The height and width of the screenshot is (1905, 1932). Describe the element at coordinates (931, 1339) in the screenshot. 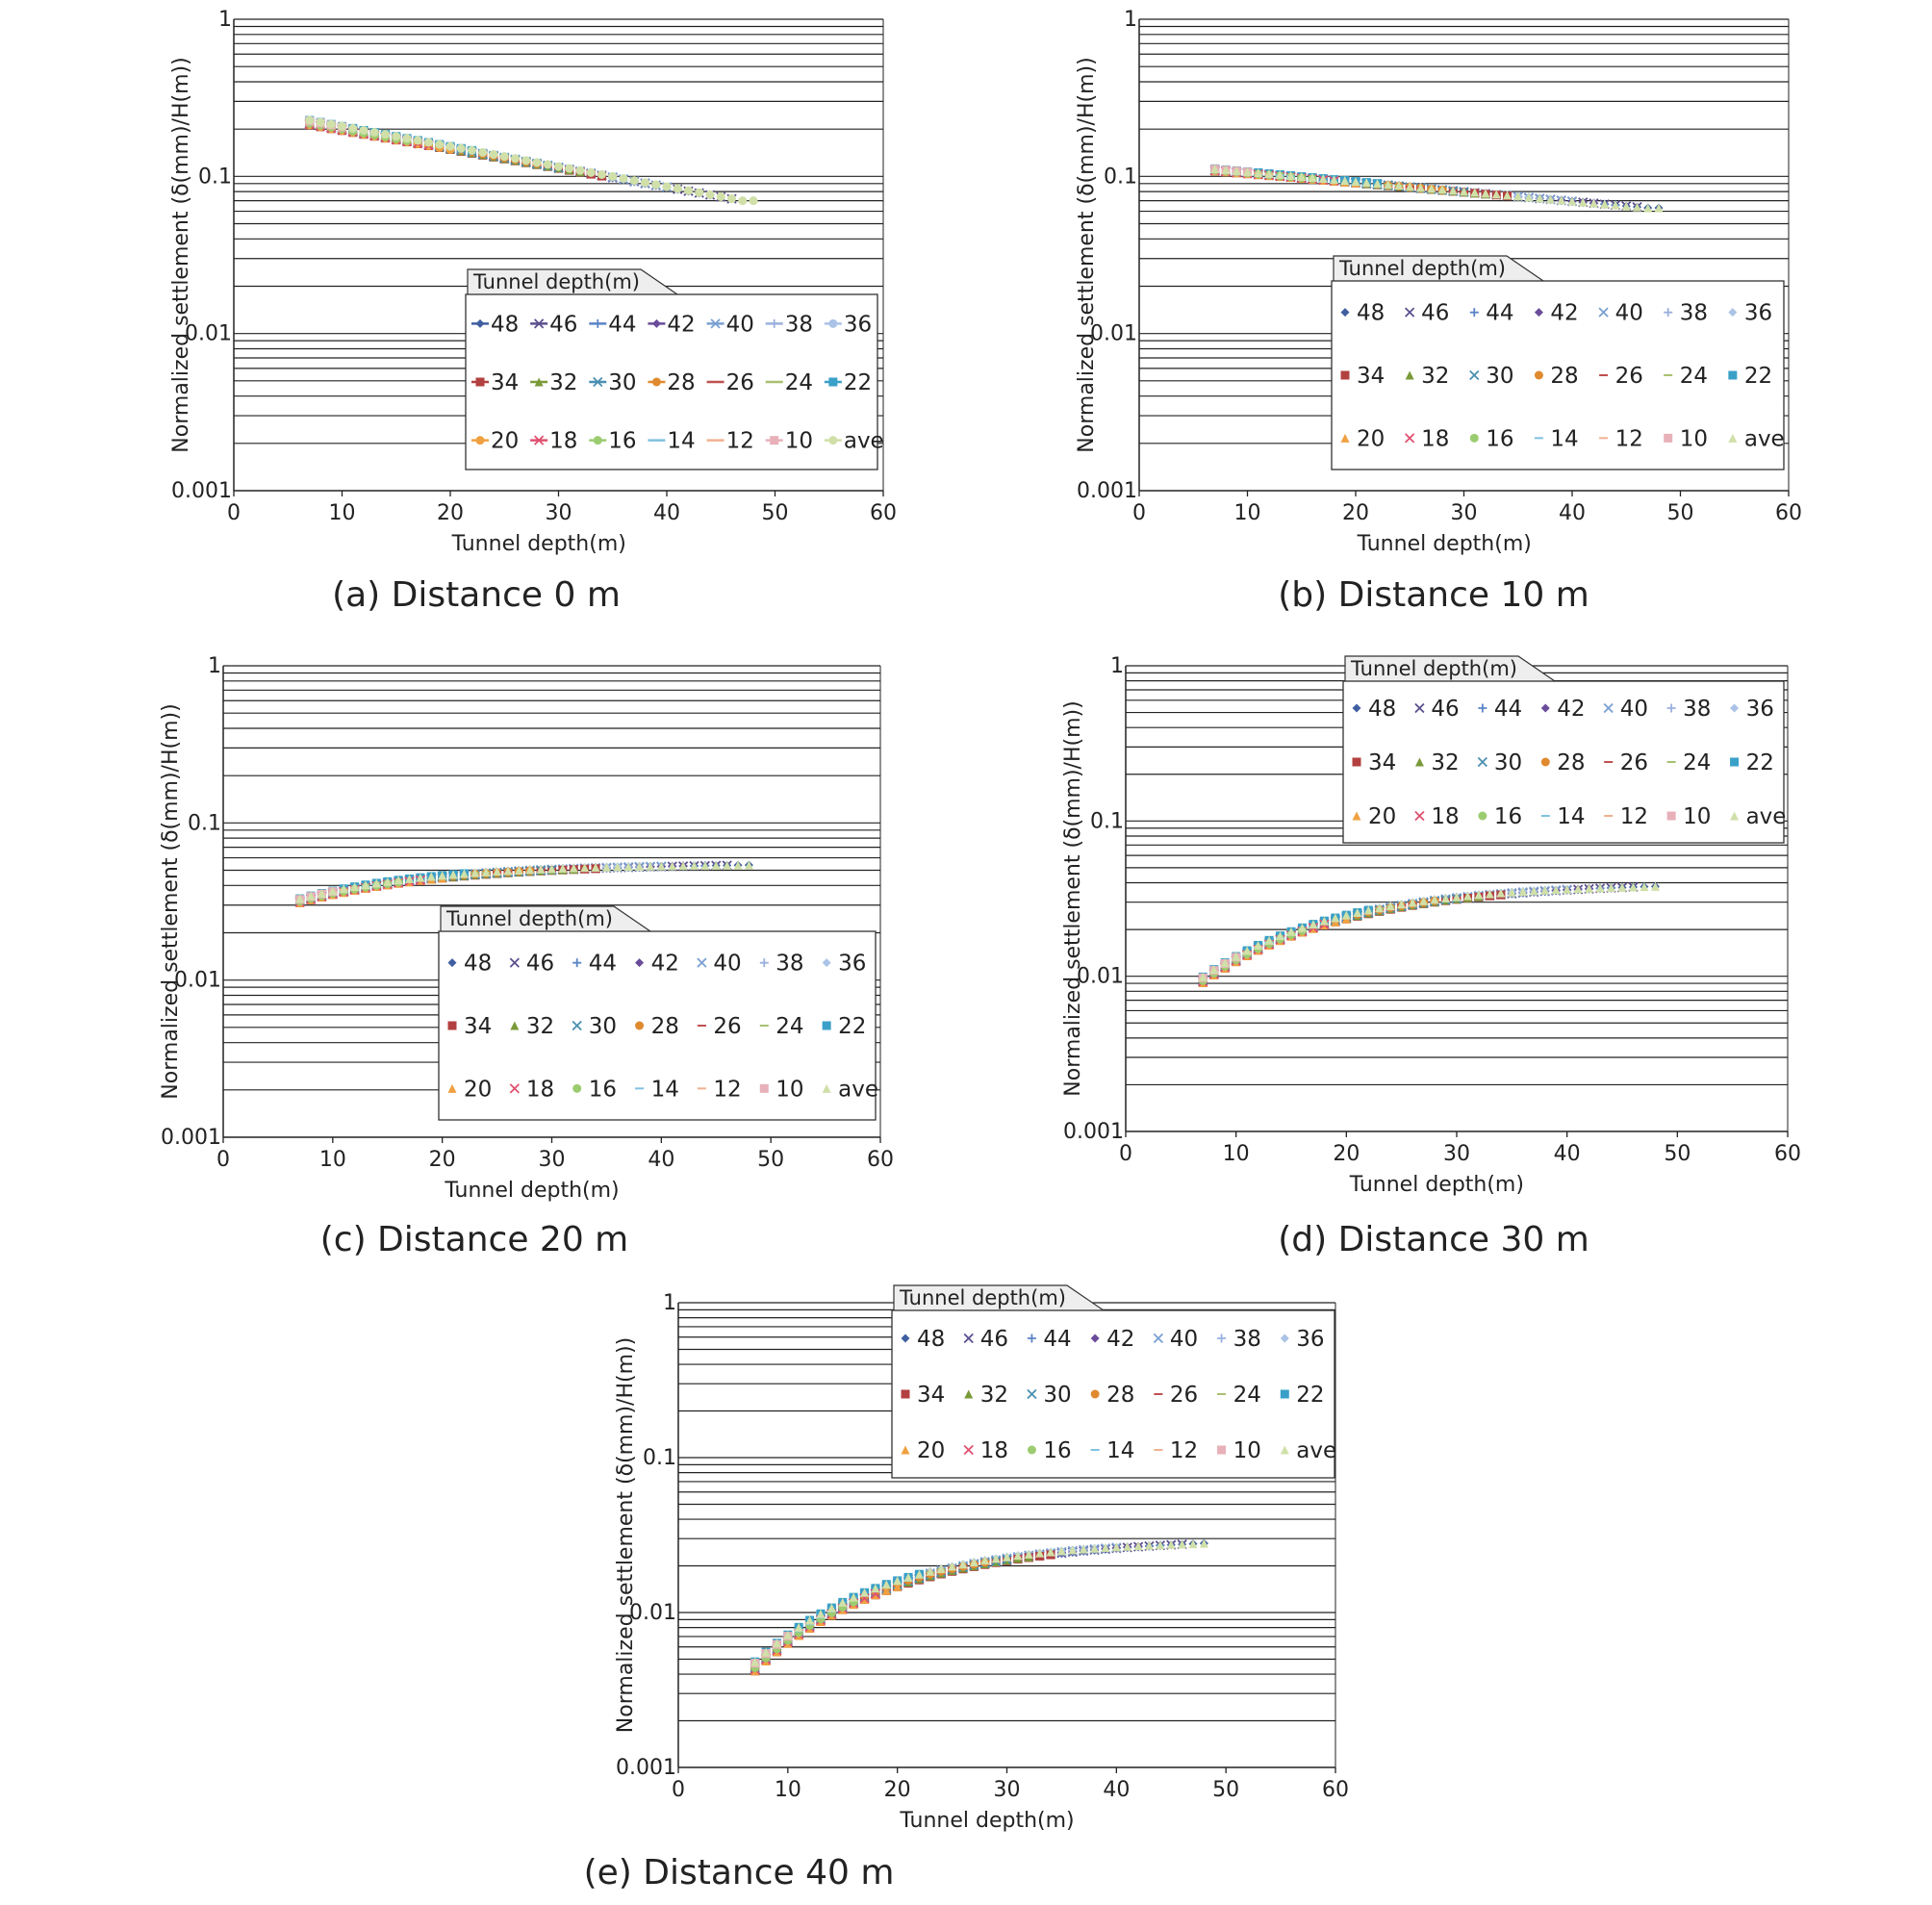

I see `legend-label: 48` at that location.